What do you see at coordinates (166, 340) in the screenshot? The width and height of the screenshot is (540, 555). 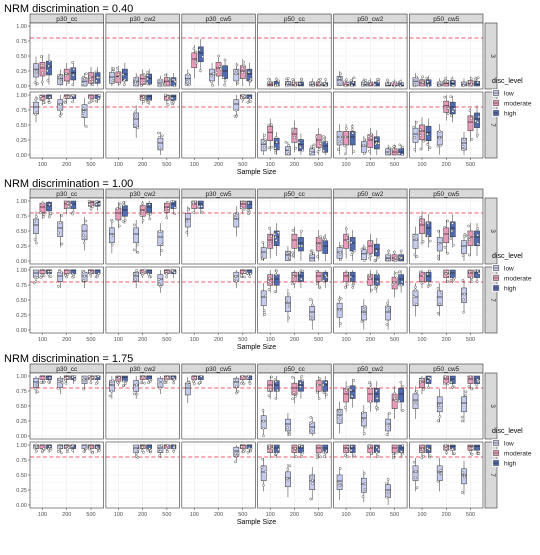 I see `x-tick-label: 500` at bounding box center [166, 340].